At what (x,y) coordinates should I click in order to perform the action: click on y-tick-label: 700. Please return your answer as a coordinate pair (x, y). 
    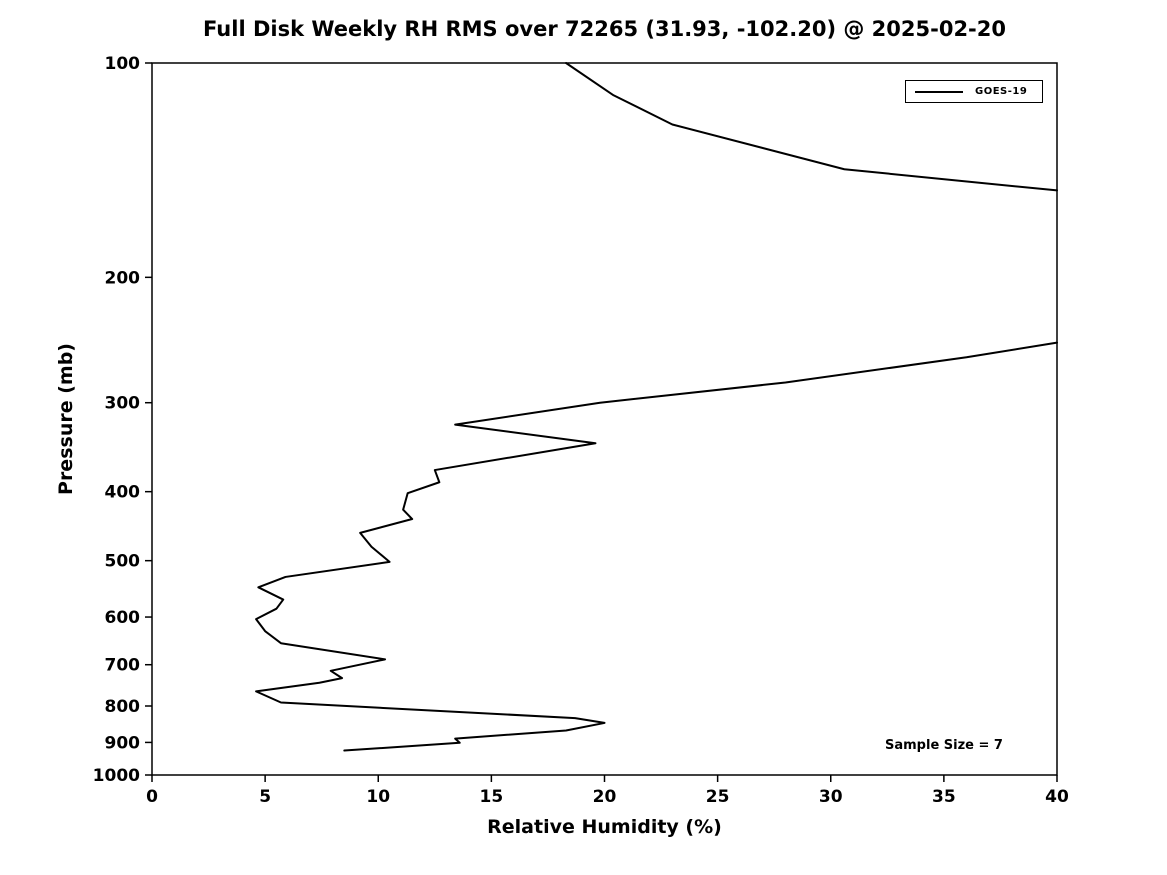
    Looking at the image, I should click on (123, 666).